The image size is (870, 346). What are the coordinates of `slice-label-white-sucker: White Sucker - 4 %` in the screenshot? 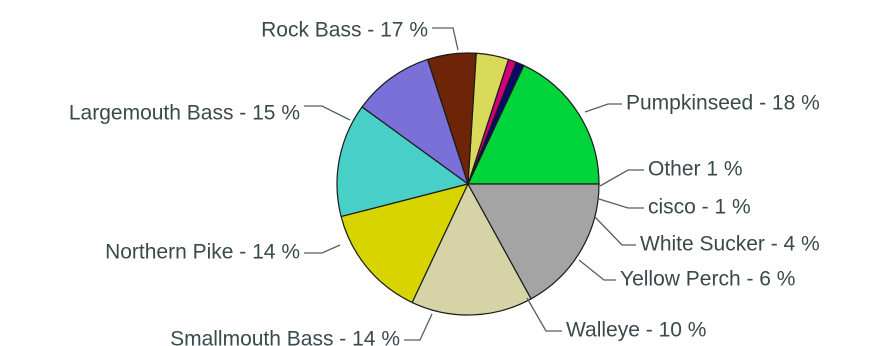 It's located at (730, 244).